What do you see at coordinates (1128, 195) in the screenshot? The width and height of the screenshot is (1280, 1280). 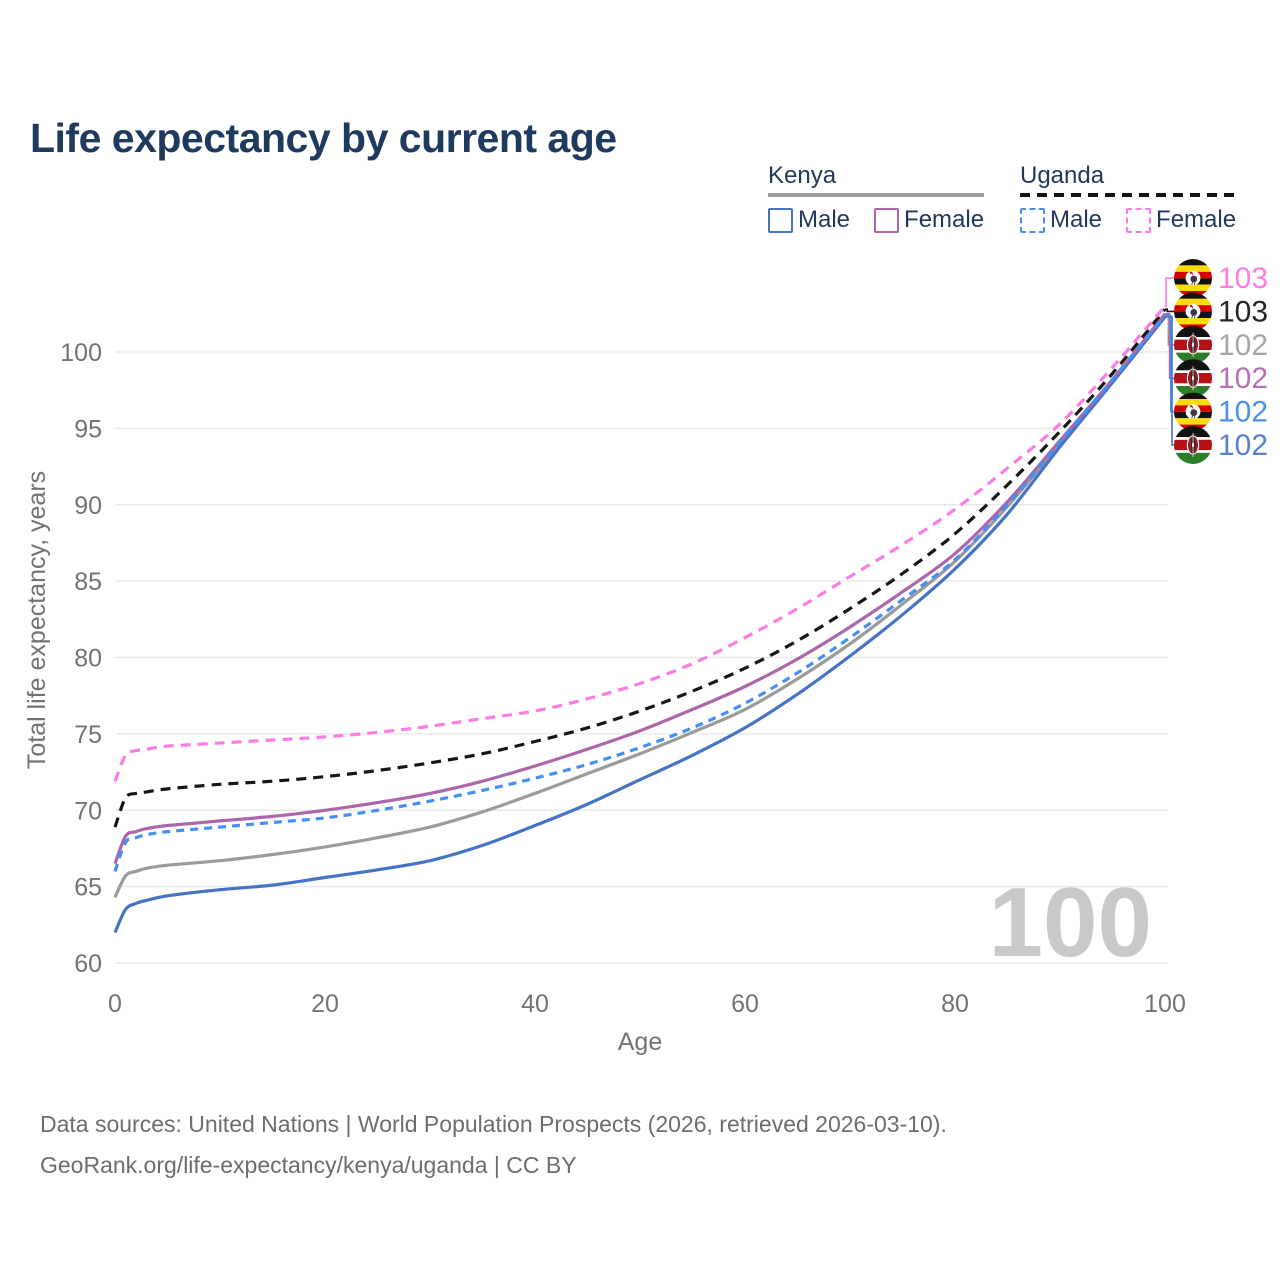 I see `uganda-line-style-sample` at bounding box center [1128, 195].